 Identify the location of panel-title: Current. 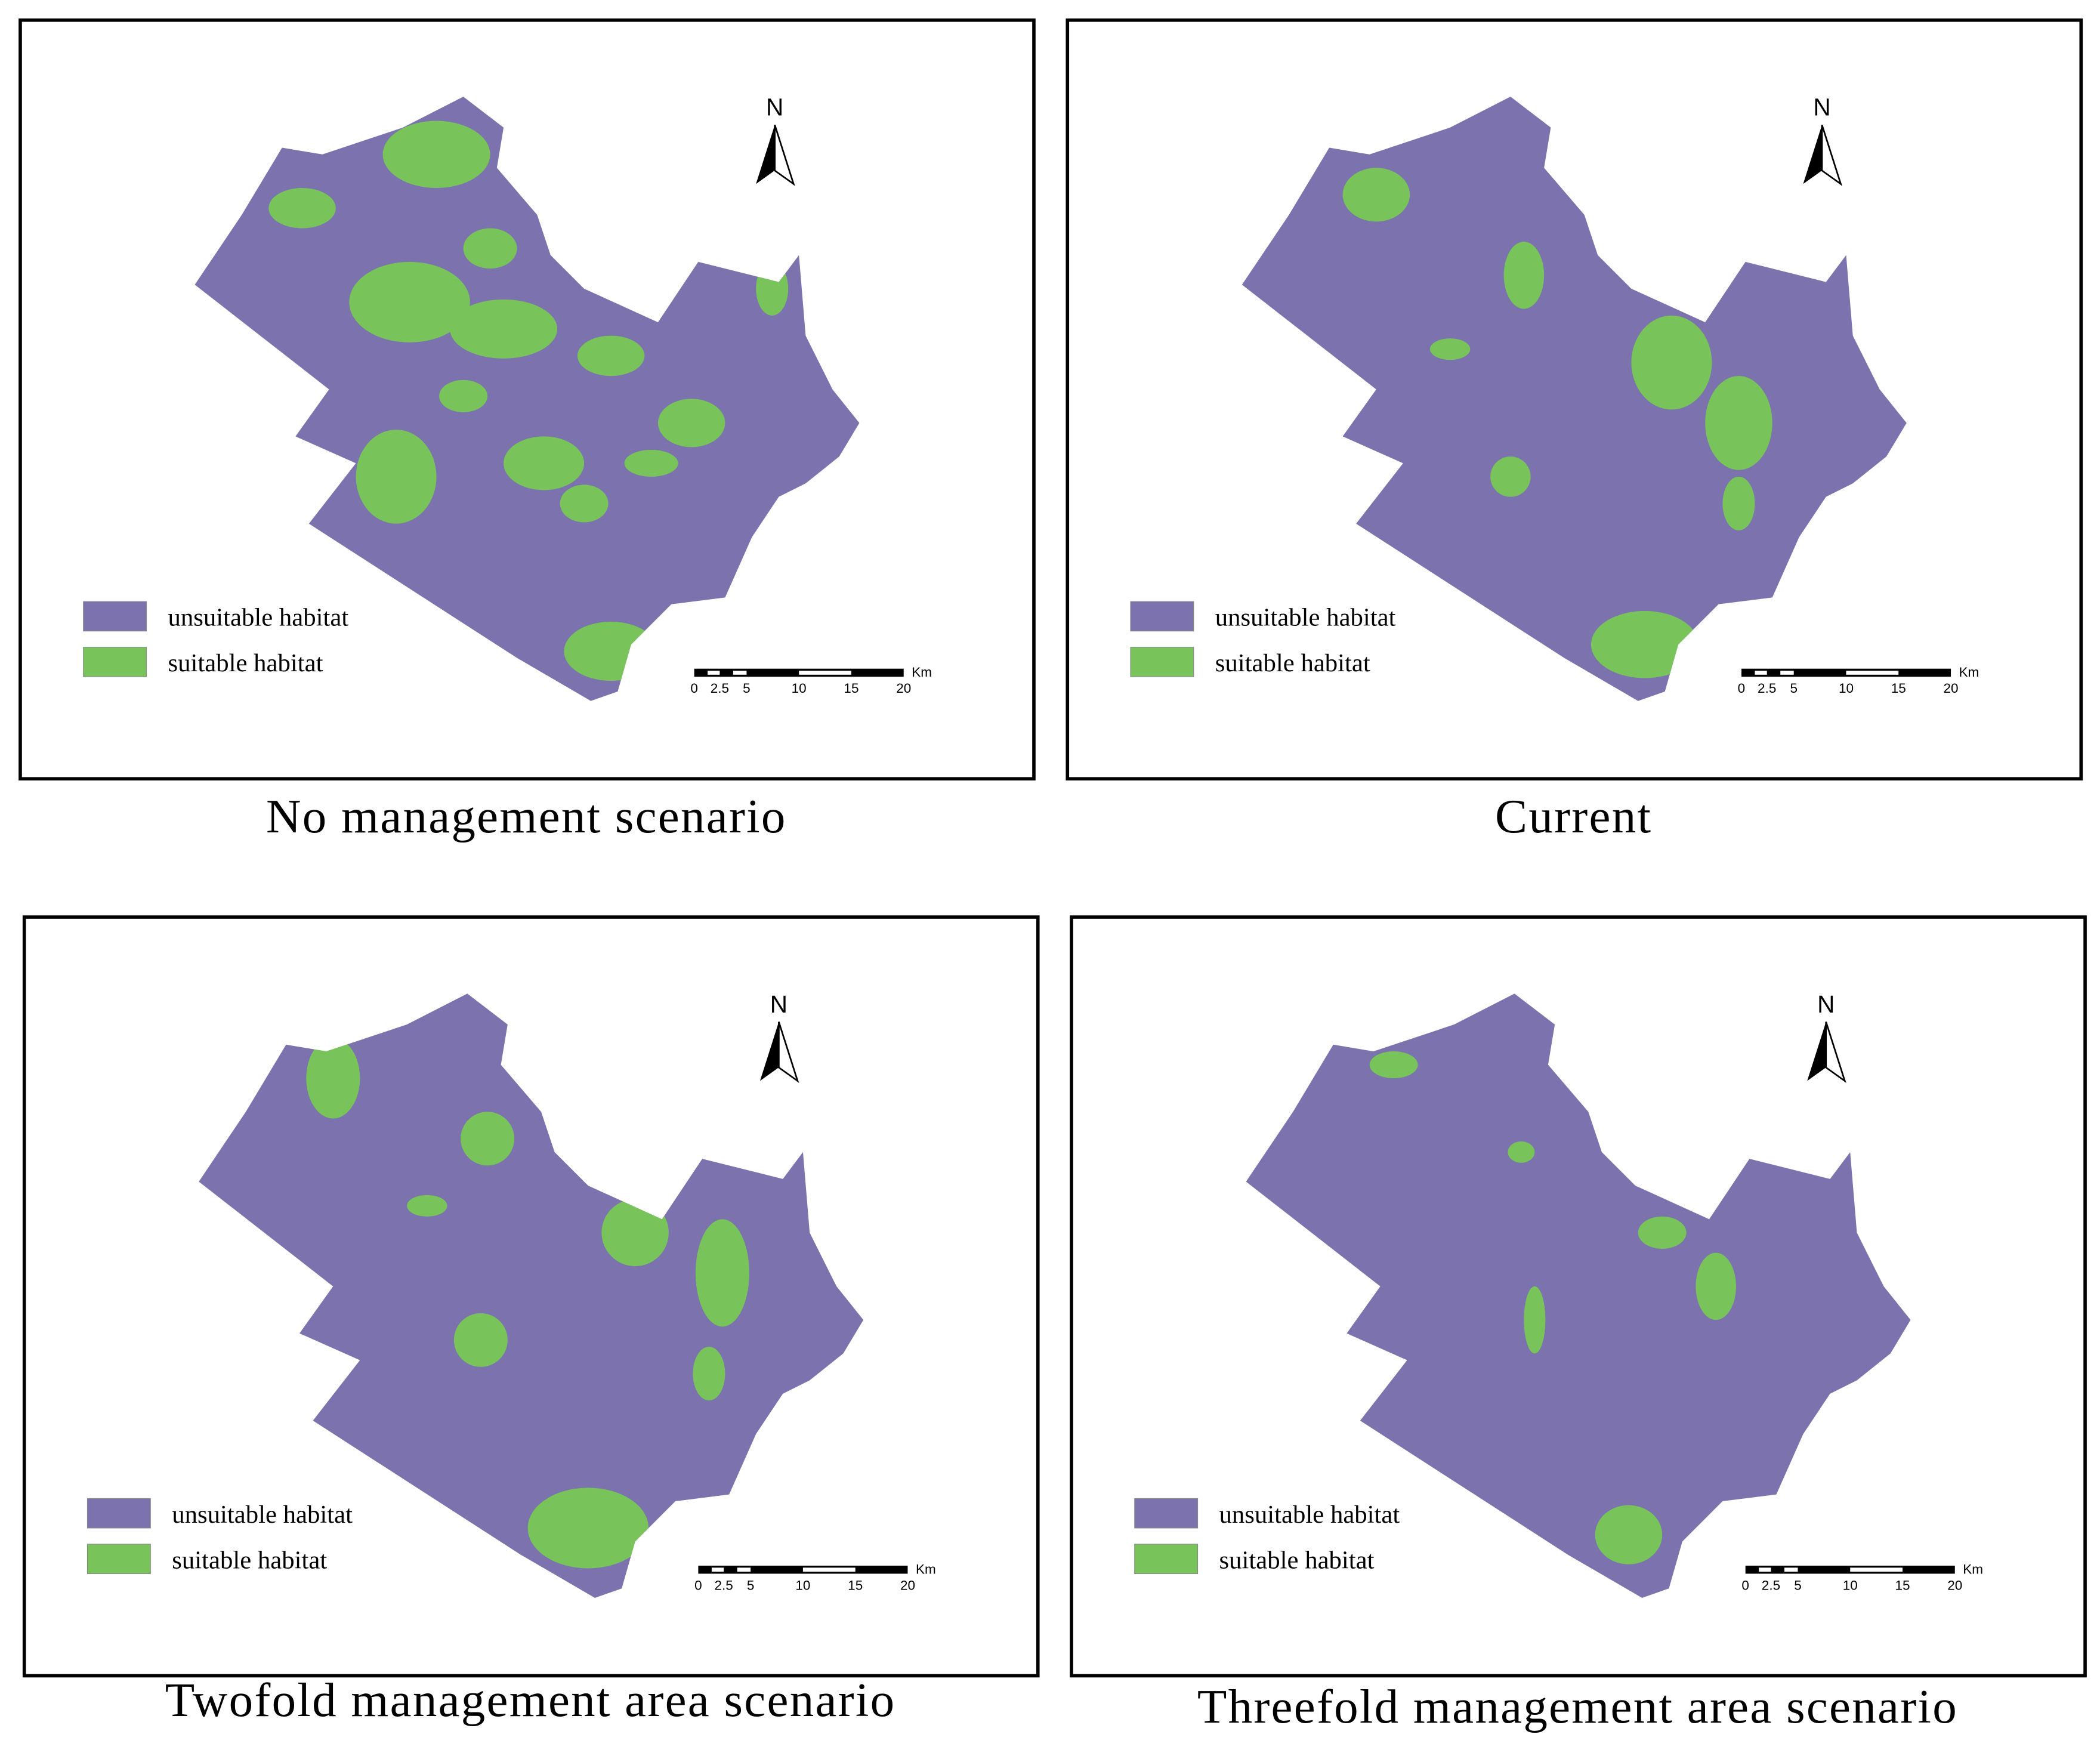
(1573, 816).